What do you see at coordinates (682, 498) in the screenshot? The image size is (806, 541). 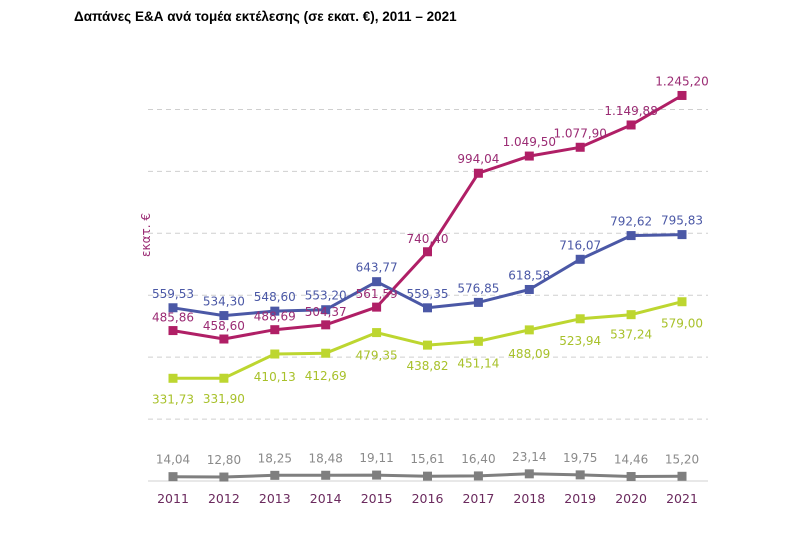 I see `x-tick-label: 2021` at bounding box center [682, 498].